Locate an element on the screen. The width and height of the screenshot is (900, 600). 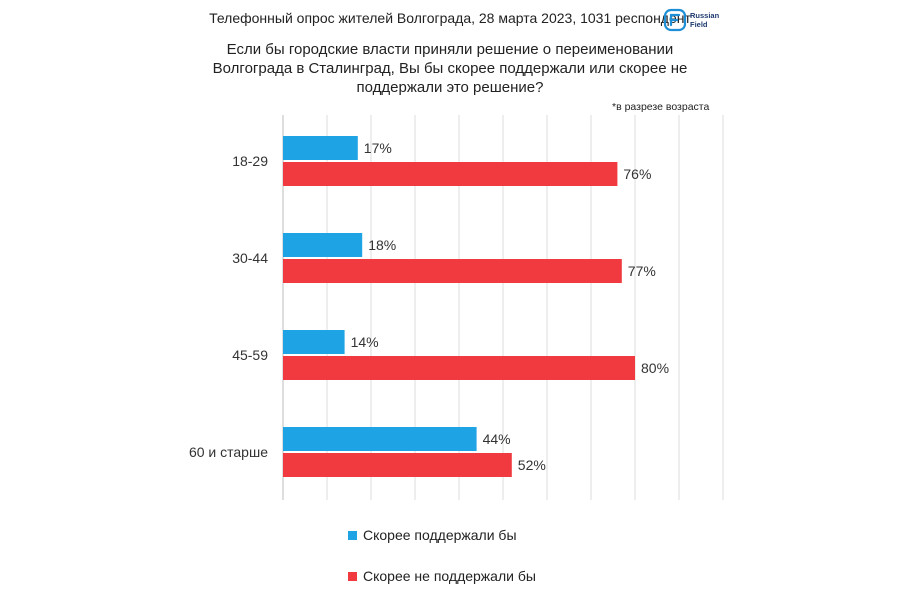
category-label-30-44: 30-44 is located at coordinates (250, 258).